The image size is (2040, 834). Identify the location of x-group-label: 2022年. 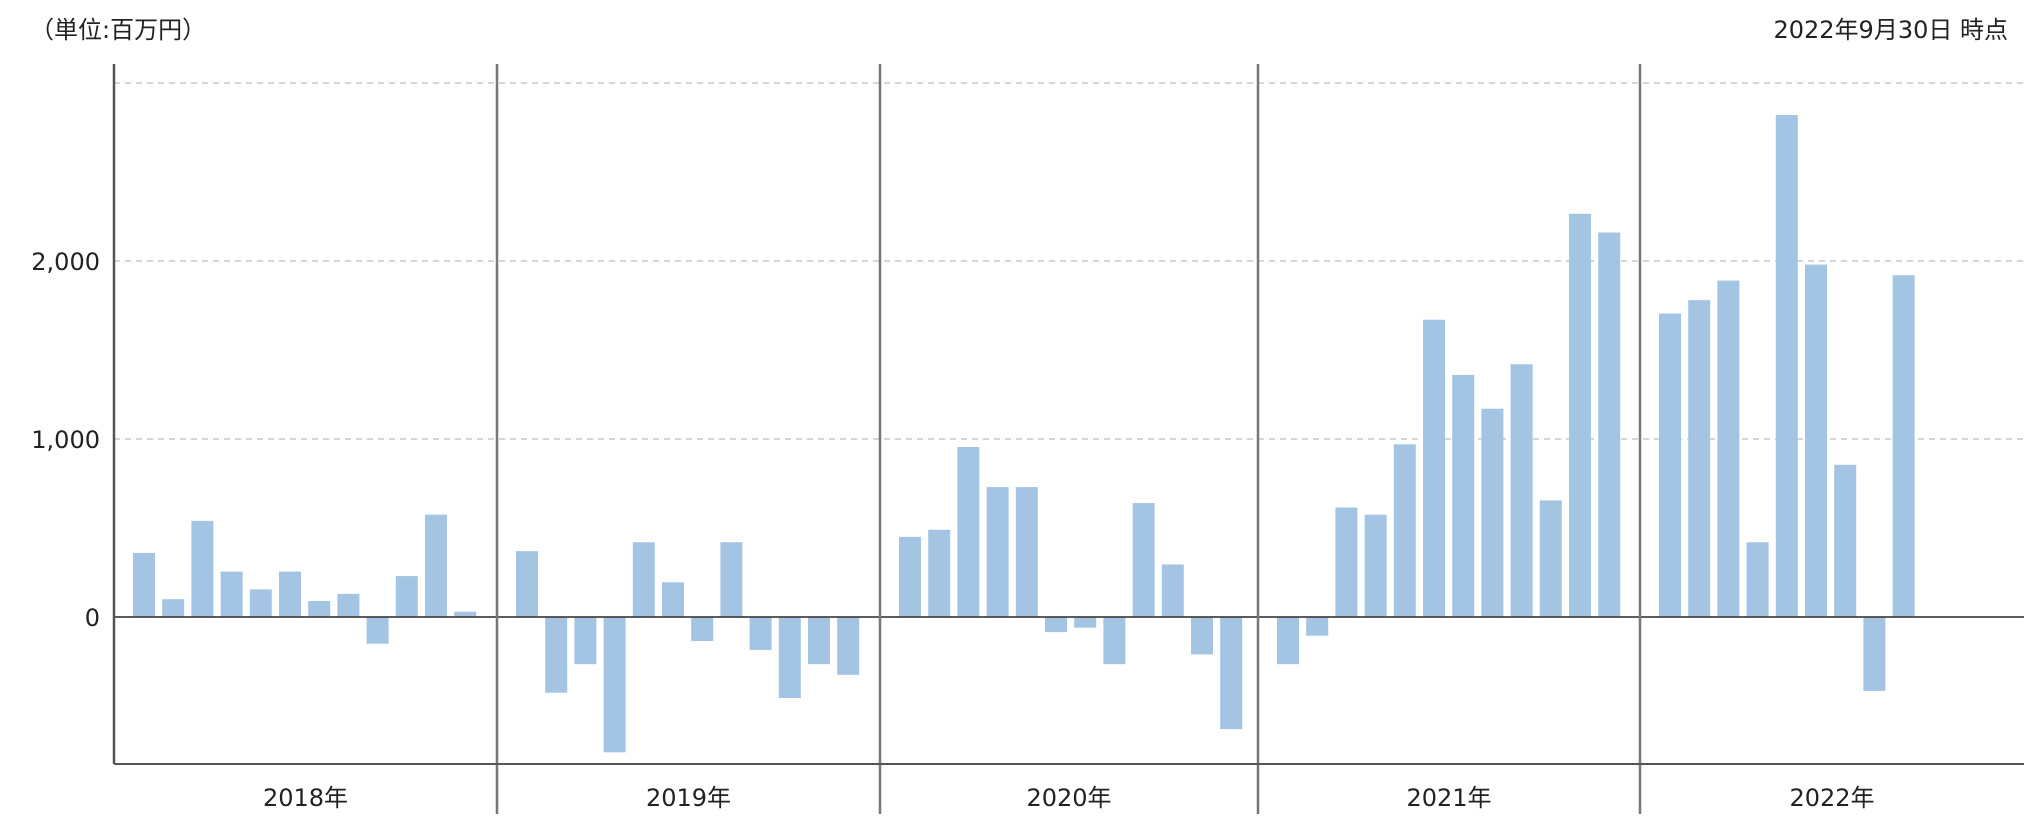
(1831, 798).